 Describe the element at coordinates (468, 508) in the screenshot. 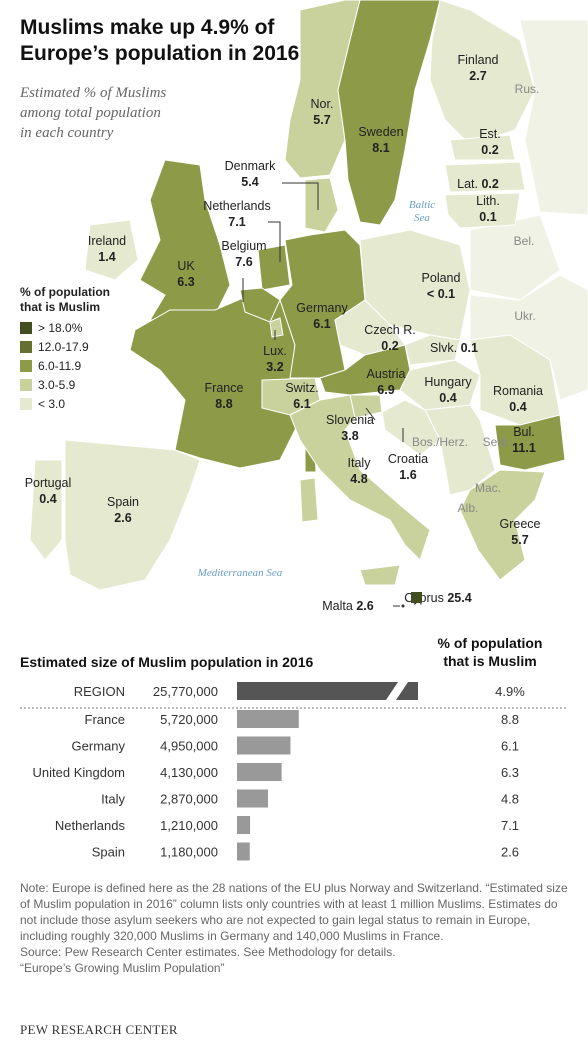

I see `region-label: Alb.` at that location.